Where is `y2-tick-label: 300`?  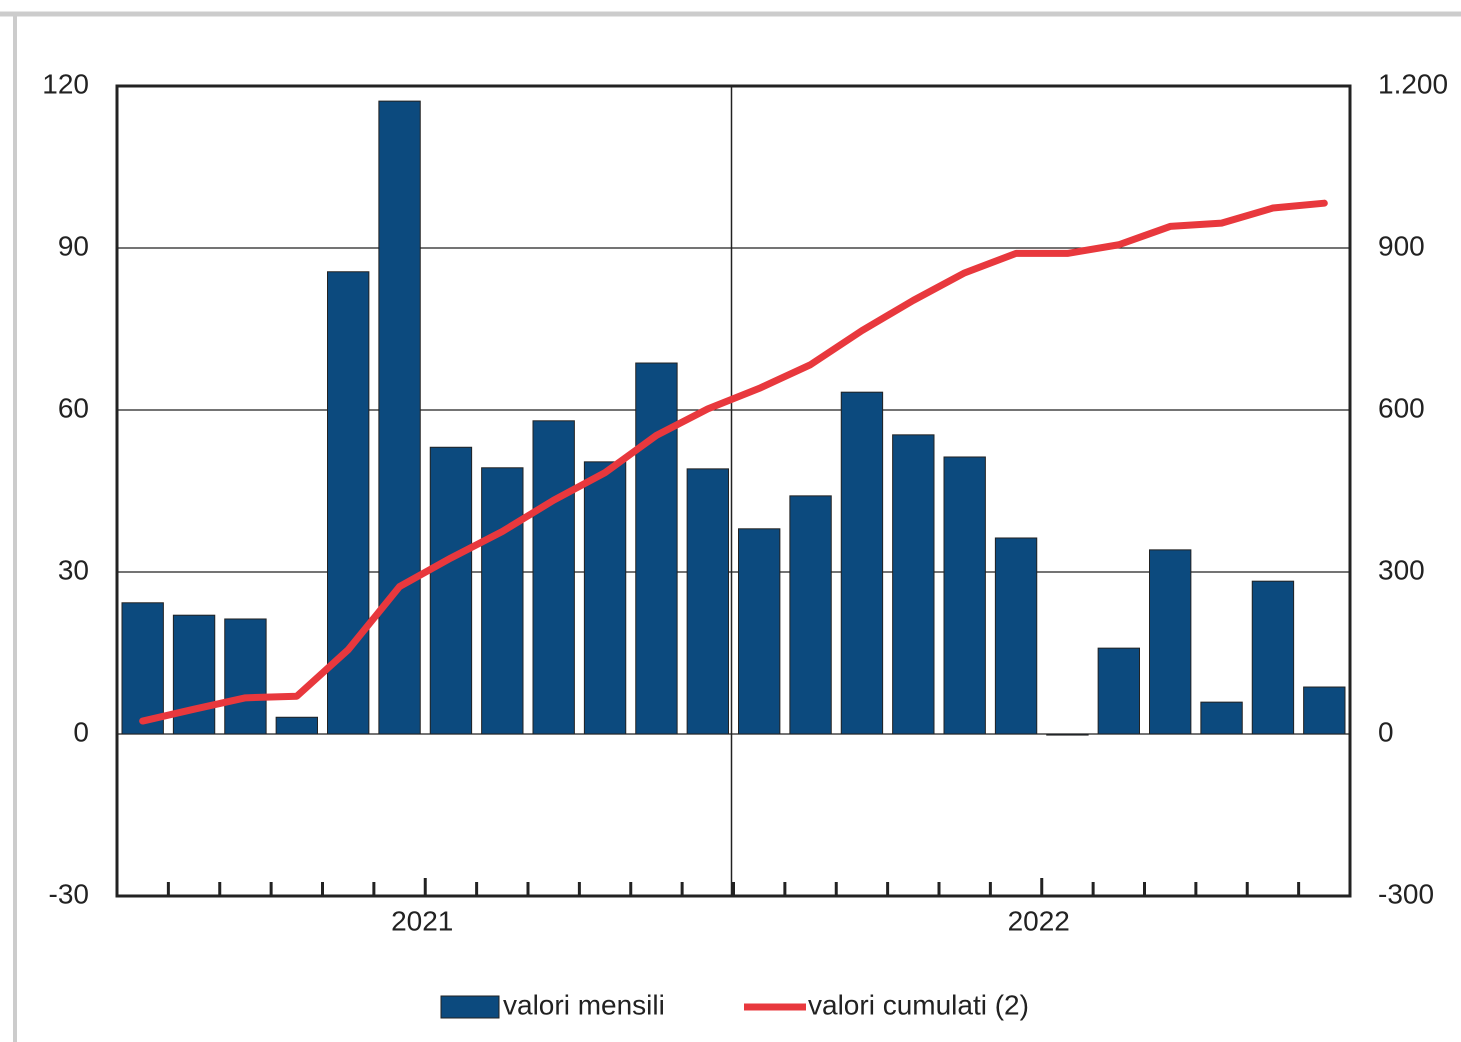 y2-tick-label: 300 is located at coordinates (1401, 569).